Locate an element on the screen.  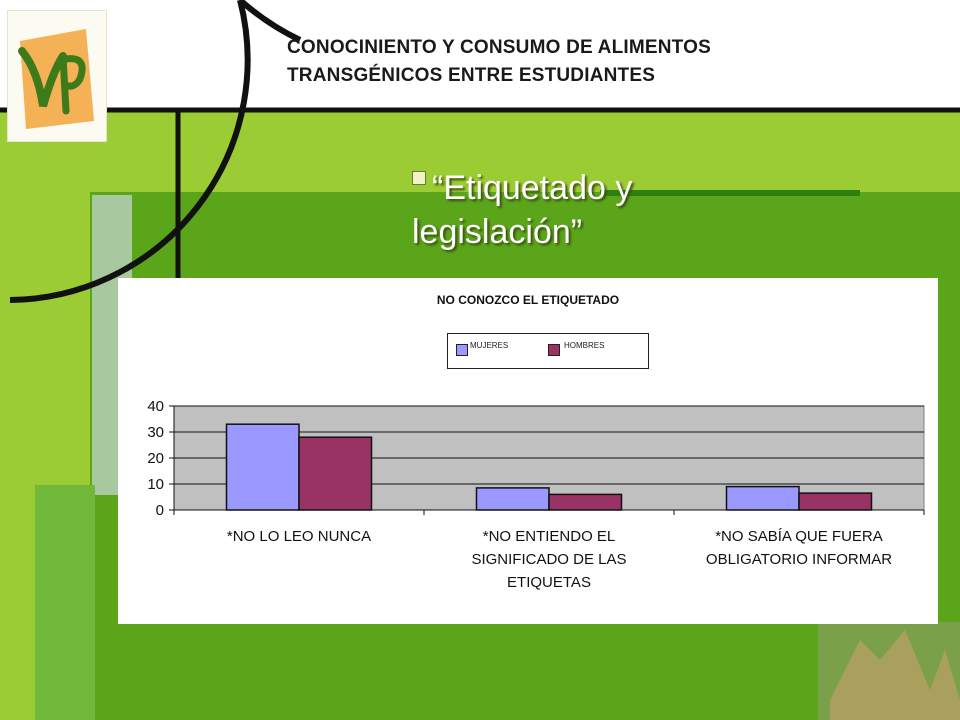
y-tick-label-20: 20 is located at coordinates (155, 458).